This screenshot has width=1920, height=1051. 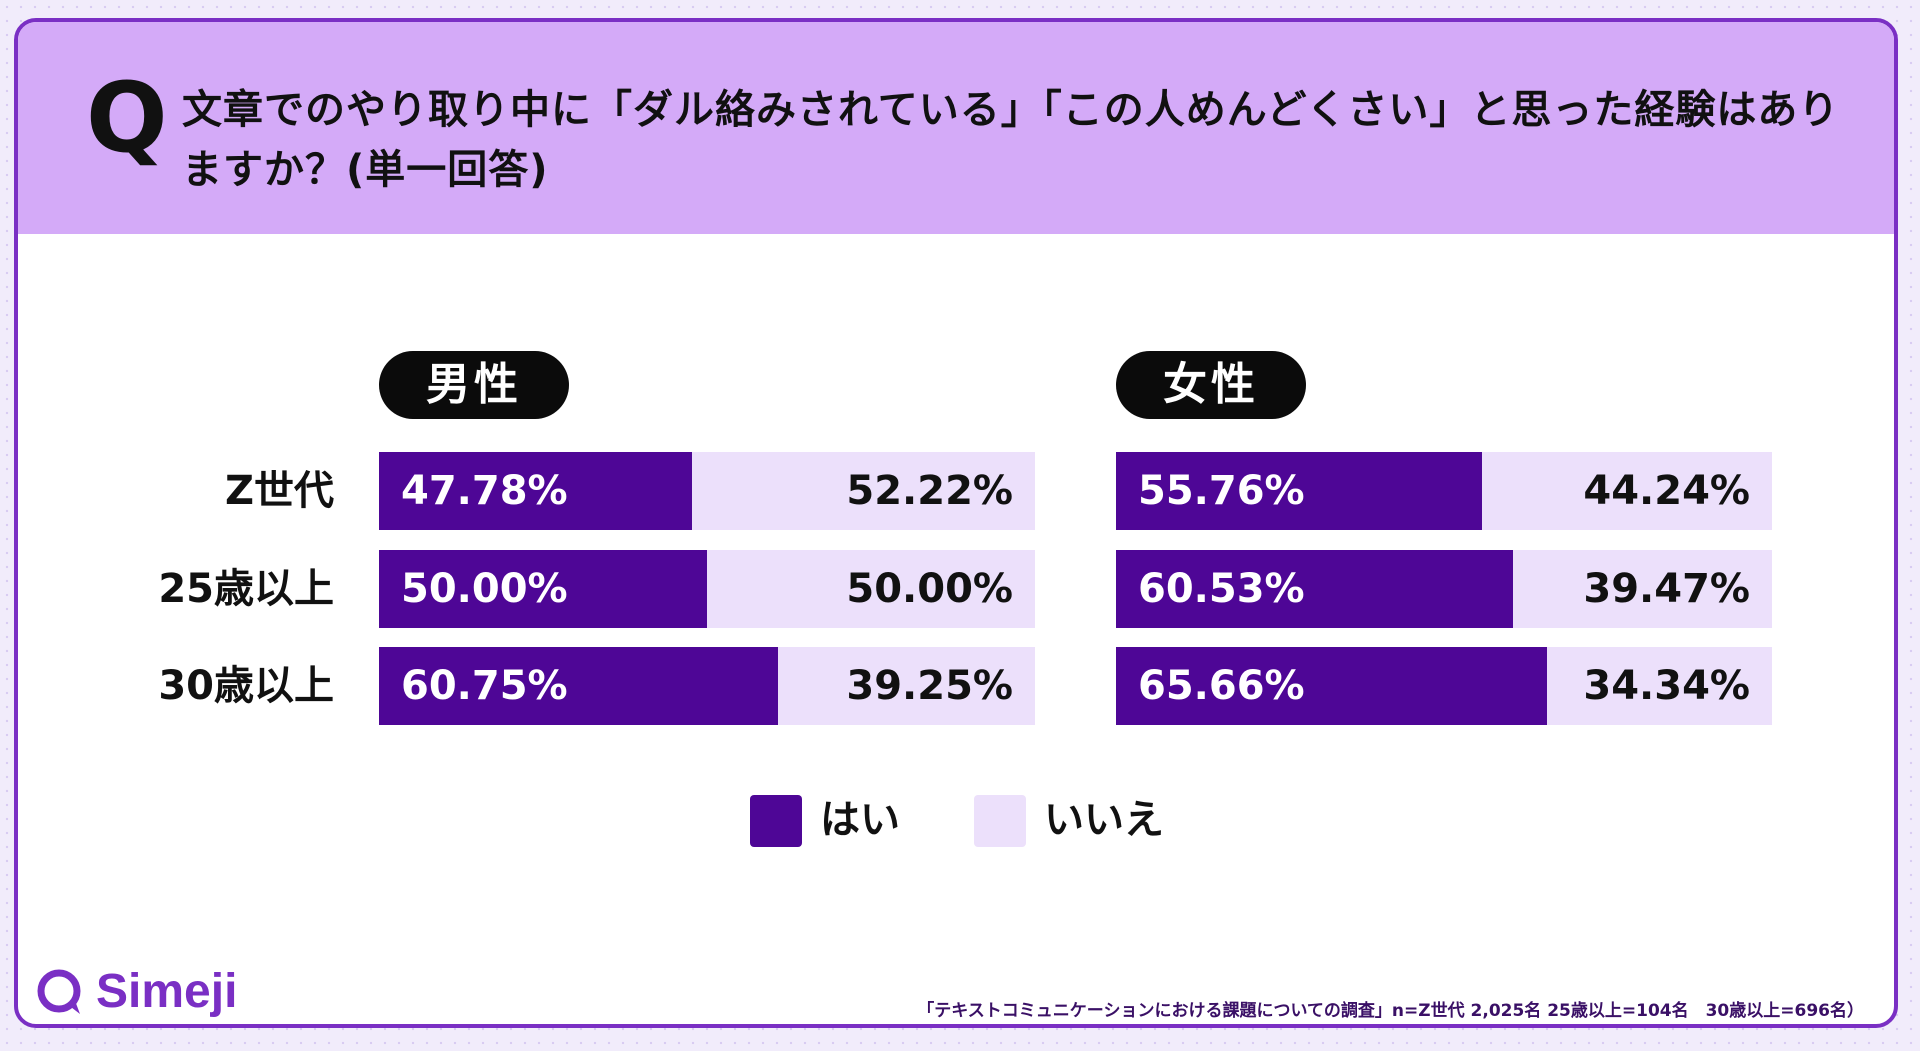 What do you see at coordinates (246, 589) in the screenshot?
I see `row-label: 25歳以上` at bounding box center [246, 589].